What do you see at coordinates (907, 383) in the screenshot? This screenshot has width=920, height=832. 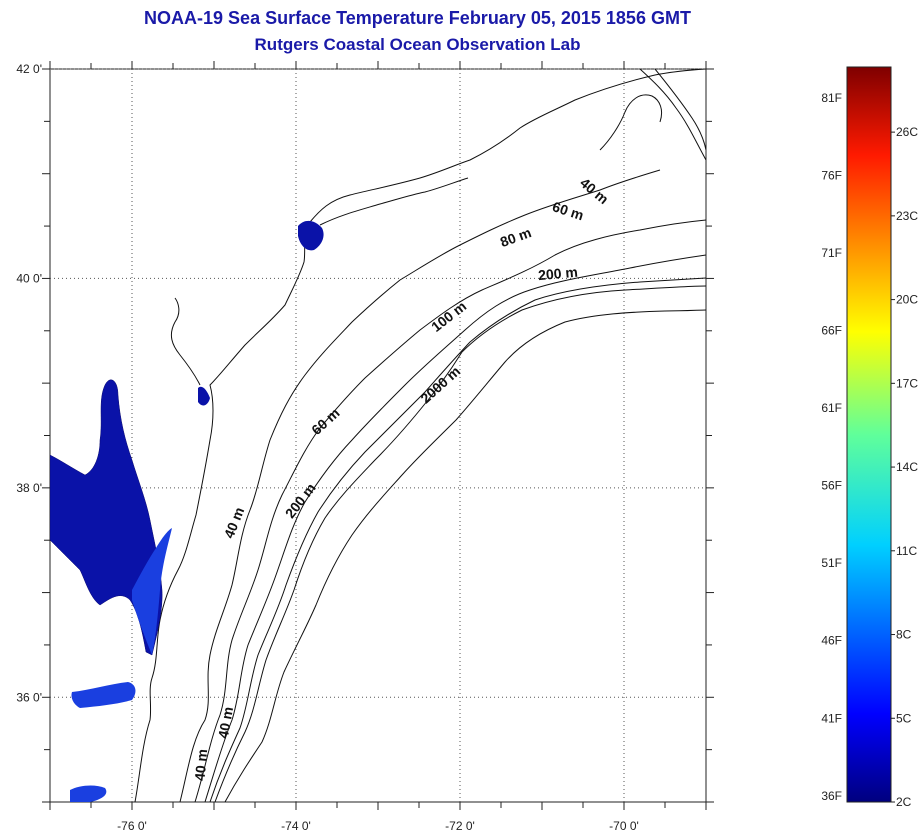 I see `colorbar-c-label: 17C` at bounding box center [907, 383].